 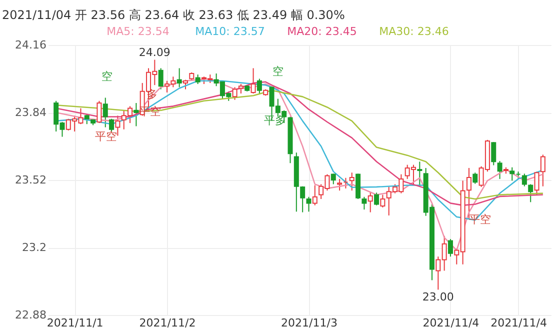 I want to click on text: MA30: 23.46, so click(x=414, y=31).